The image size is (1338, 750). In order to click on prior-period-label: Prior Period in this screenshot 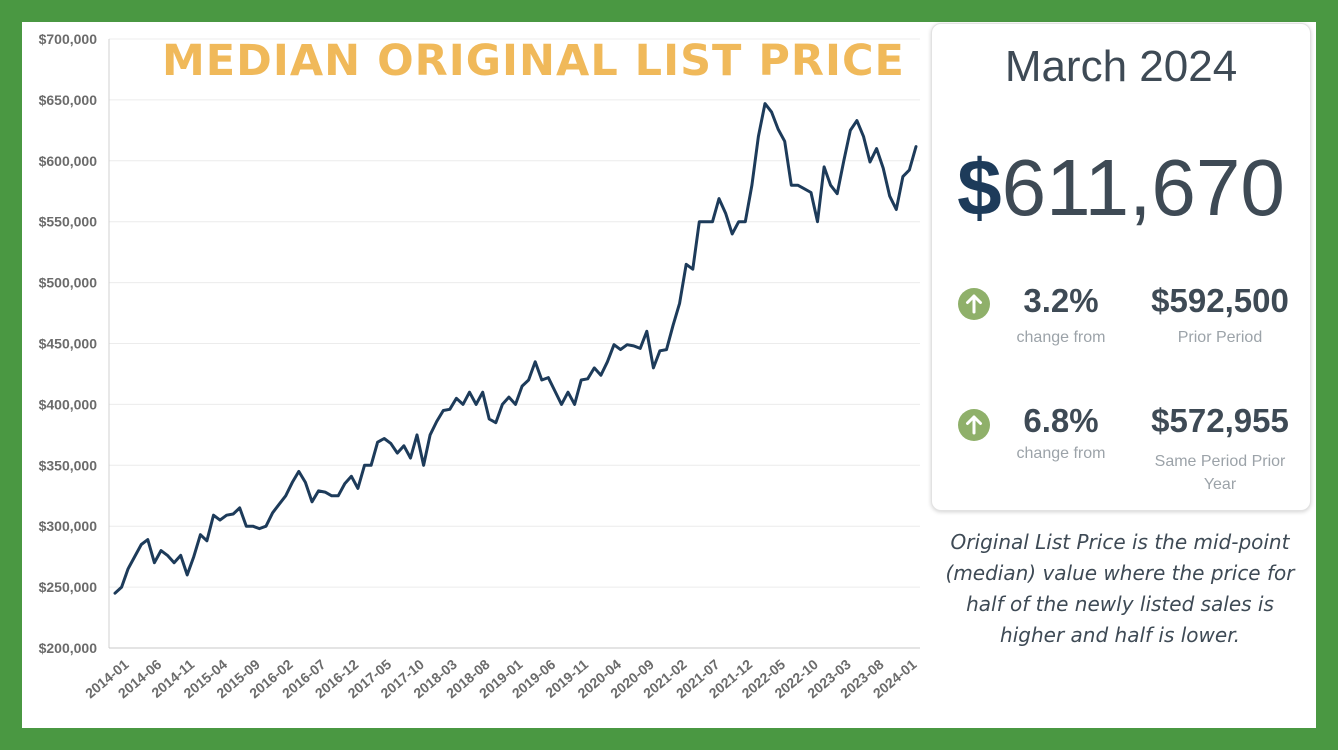, I will do `click(1220, 337)`.